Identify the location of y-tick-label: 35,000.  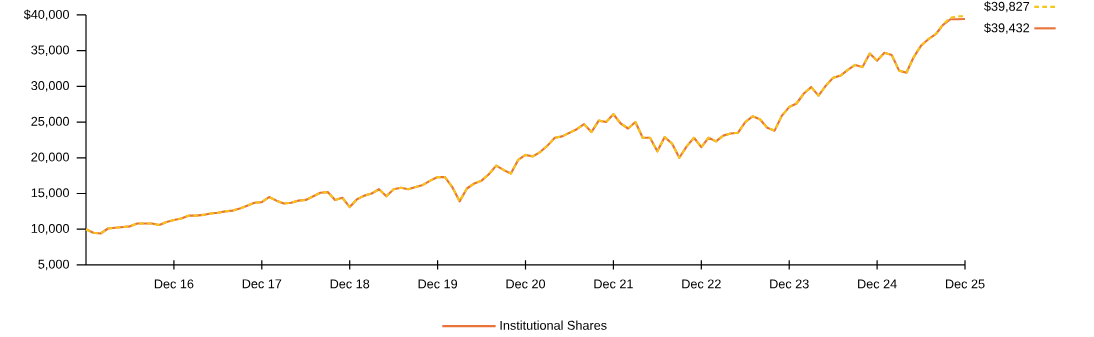
(50, 50).